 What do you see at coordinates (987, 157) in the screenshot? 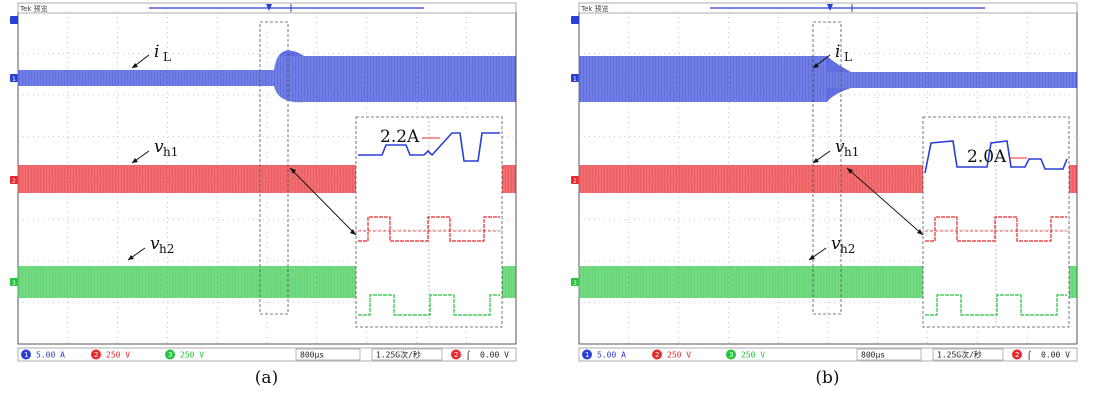
I see `ripple-annotation: 2.0A` at bounding box center [987, 157].